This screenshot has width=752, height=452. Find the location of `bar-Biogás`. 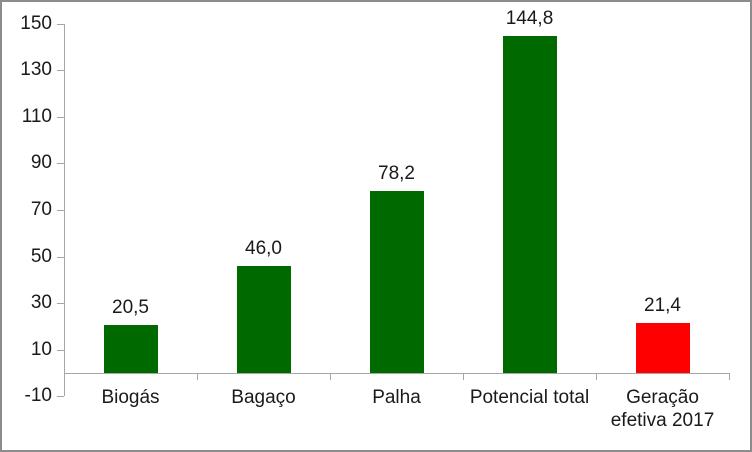

bar-Biogás is located at coordinates (131, 349).